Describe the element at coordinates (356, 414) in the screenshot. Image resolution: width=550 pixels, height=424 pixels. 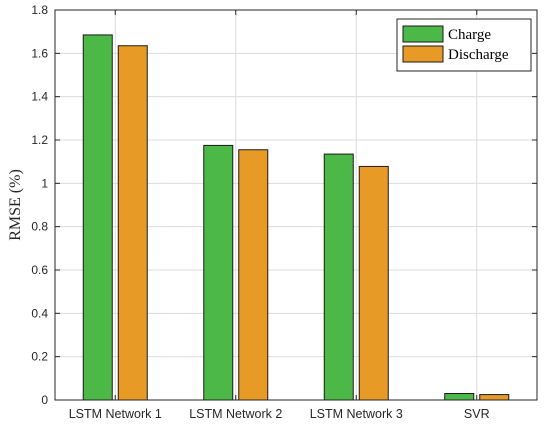
I see `x-category-label: LSTM Network 3` at that location.